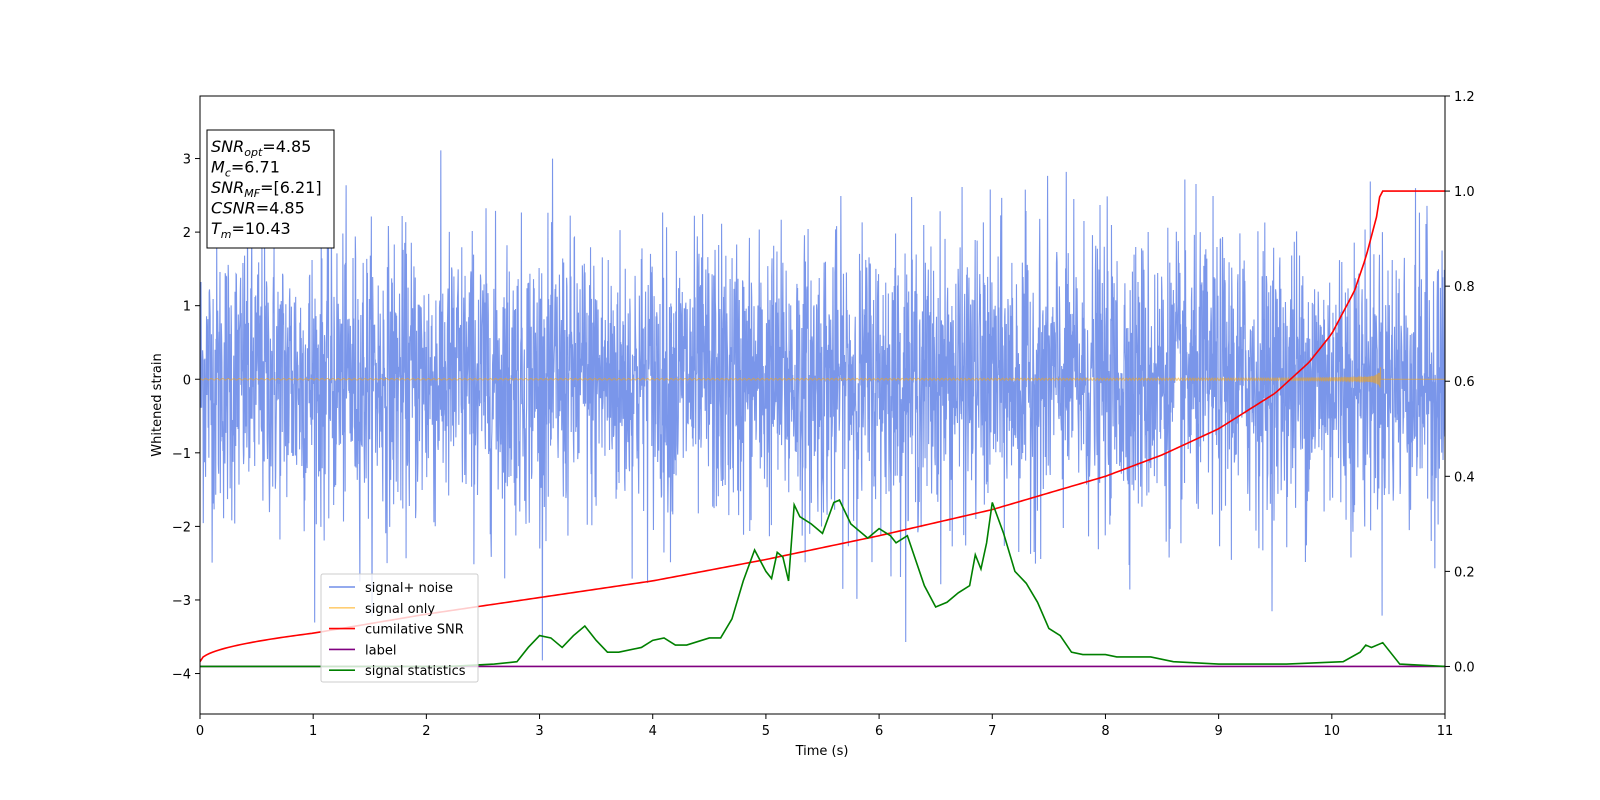 Image resolution: width=1600 pixels, height=800 pixels. I want to click on y-axis-ticks: −4 −3 −2 −1 0 1 2 3, so click(186, 418).